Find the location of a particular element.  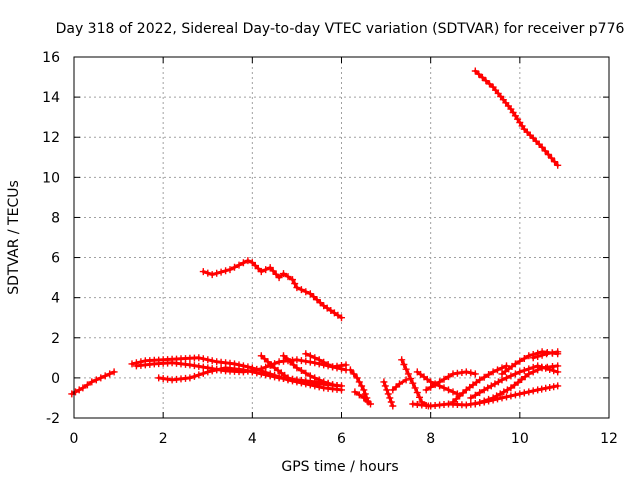

y-tick-label: 8 is located at coordinates (55, 218).